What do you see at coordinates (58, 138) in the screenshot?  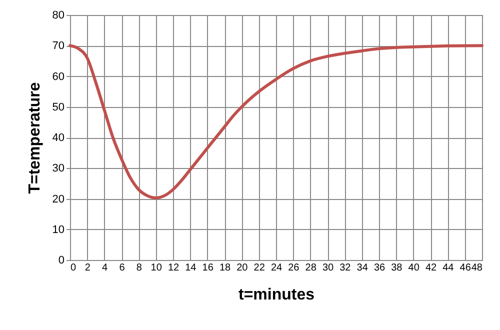 I see `y-tick-label: 40` at bounding box center [58, 138].